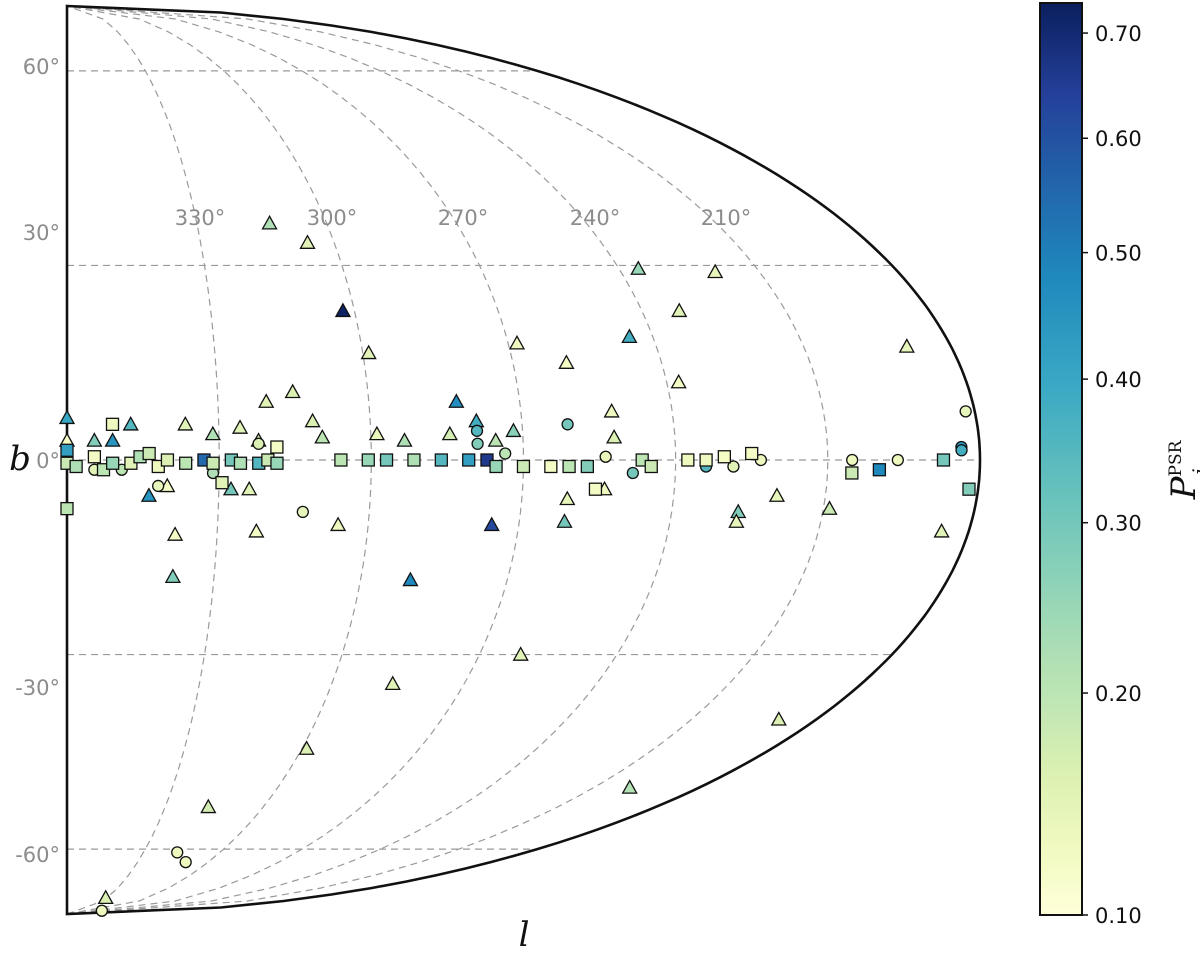  What do you see at coordinates (20, 459) in the screenshot?
I see `y-axis-label: b` at bounding box center [20, 459].